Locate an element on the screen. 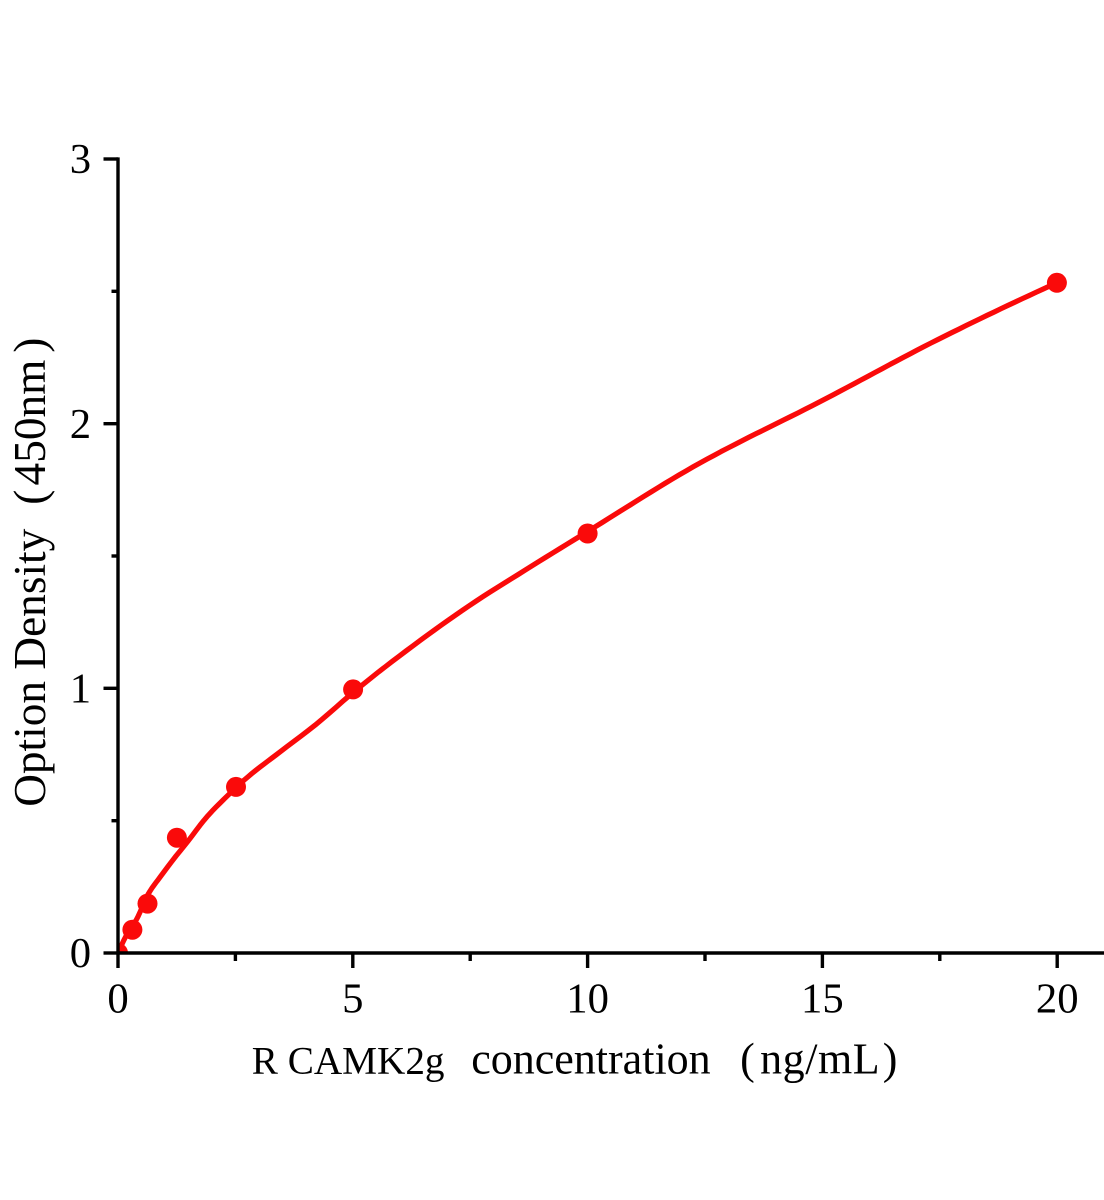 This screenshot has width=1104, height=1200. svg-text: 15 is located at coordinates (822, 999).